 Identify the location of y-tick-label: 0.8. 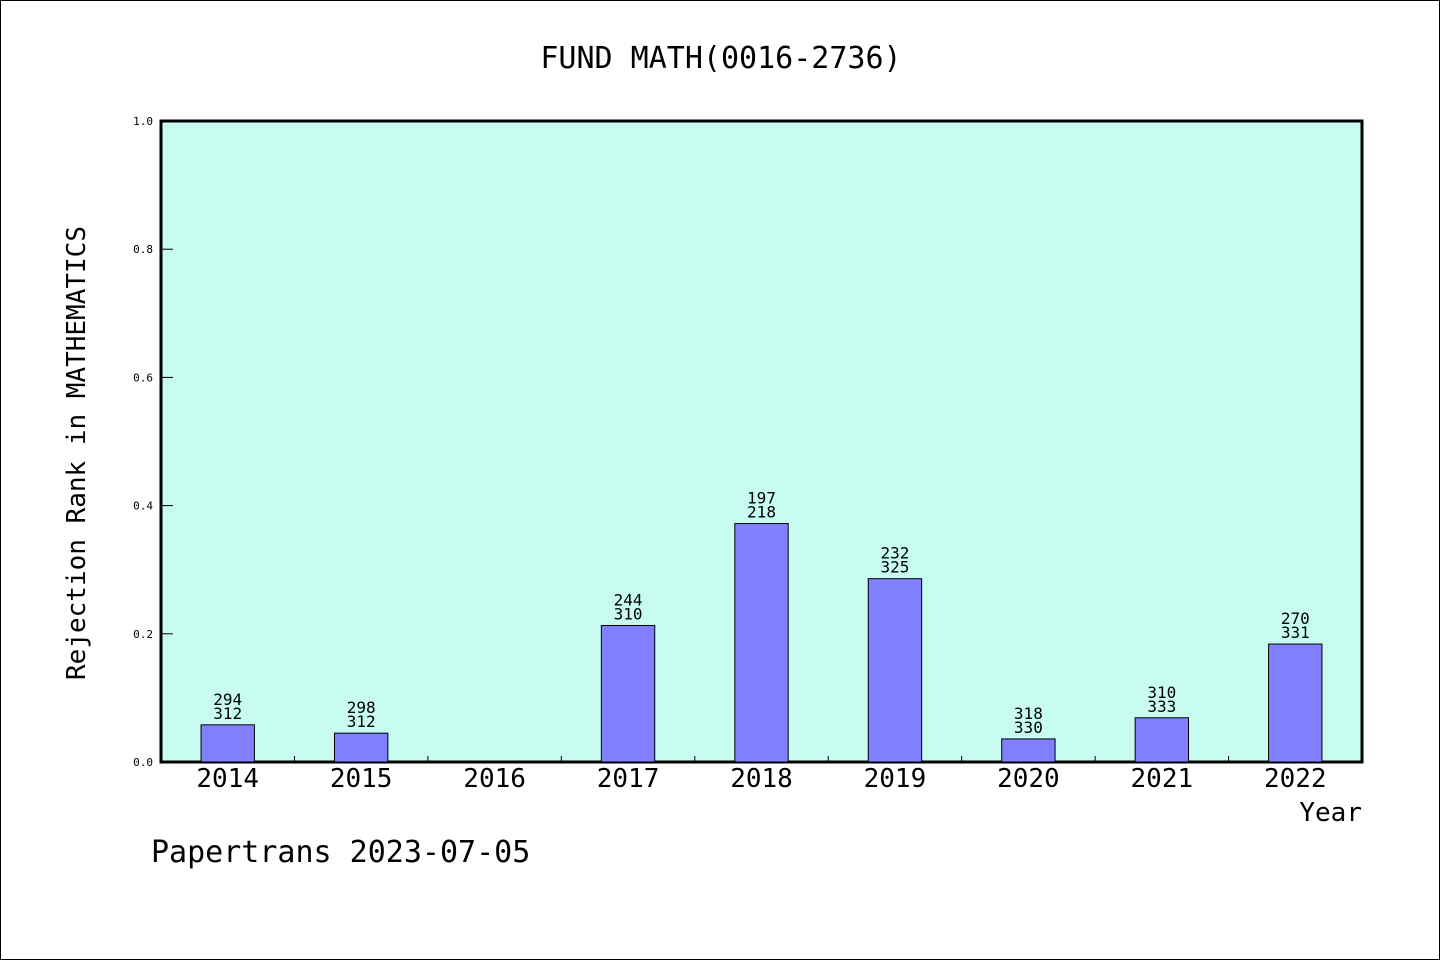
(143, 249).